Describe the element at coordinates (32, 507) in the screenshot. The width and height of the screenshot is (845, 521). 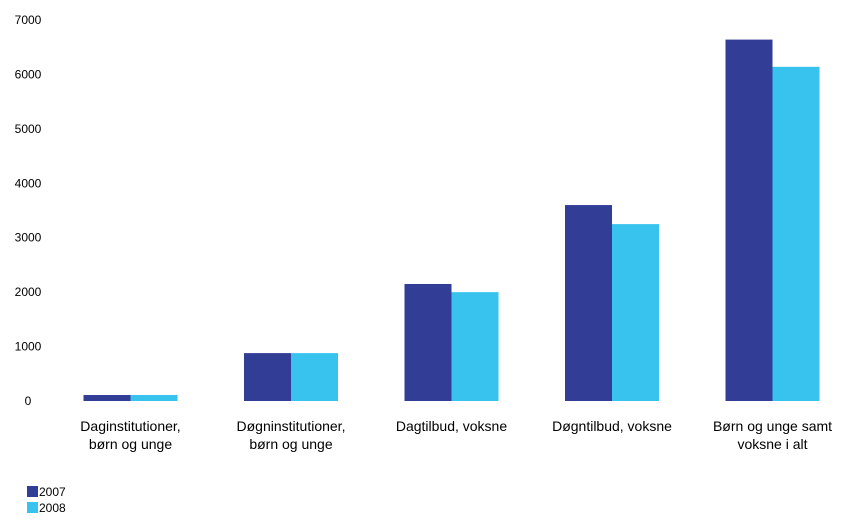
I see `legend-swatch-2008` at that location.